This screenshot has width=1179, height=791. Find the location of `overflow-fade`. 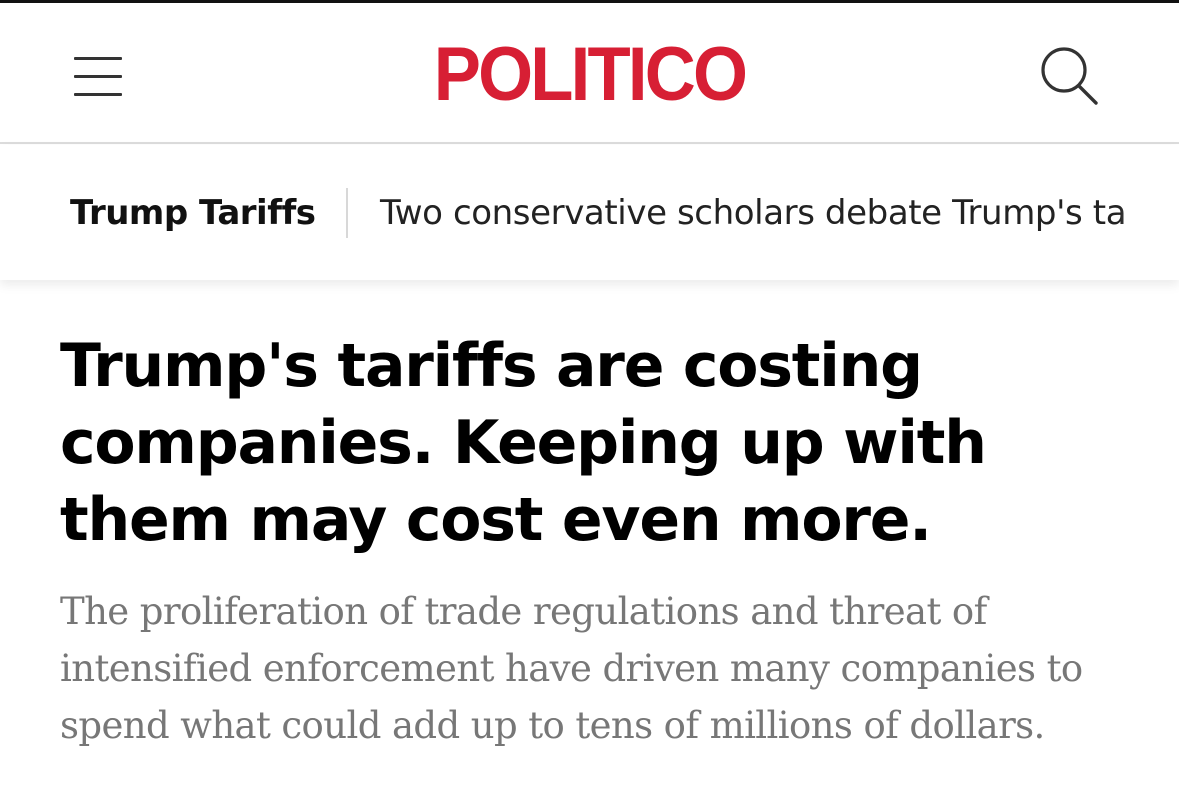

overflow-fade is located at coordinates (1149, 212).